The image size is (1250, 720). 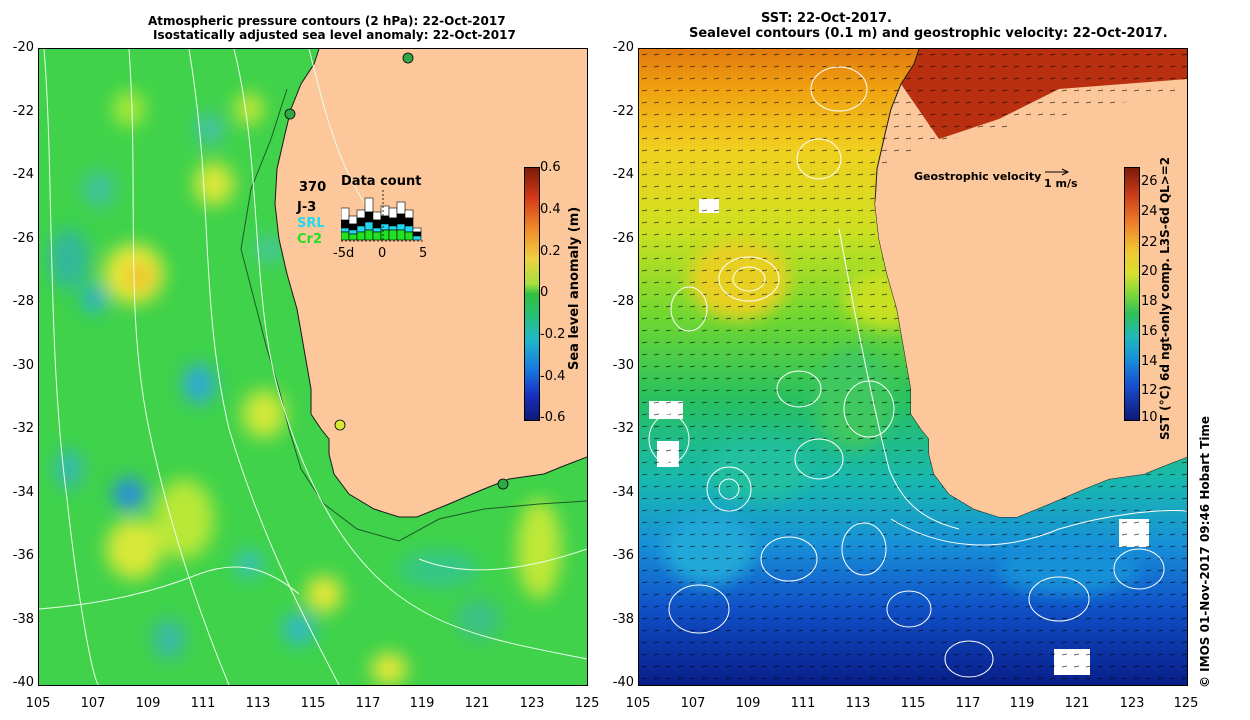 I want to click on right-ytick: -40, so click(x=623, y=682).